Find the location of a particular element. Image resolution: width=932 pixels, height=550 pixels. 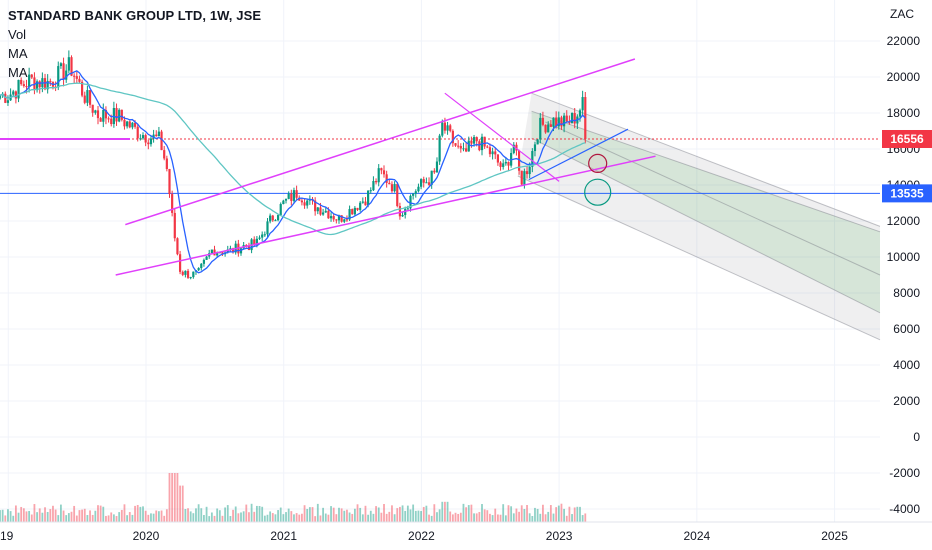

price-label-tag is located at coordinates (907, 138).